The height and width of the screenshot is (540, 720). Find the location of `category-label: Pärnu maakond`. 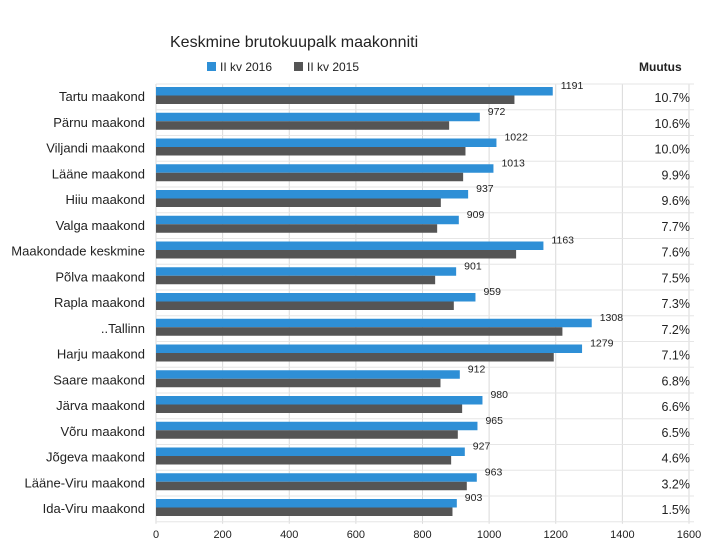

category-label: Pärnu maakond is located at coordinates (99, 122).